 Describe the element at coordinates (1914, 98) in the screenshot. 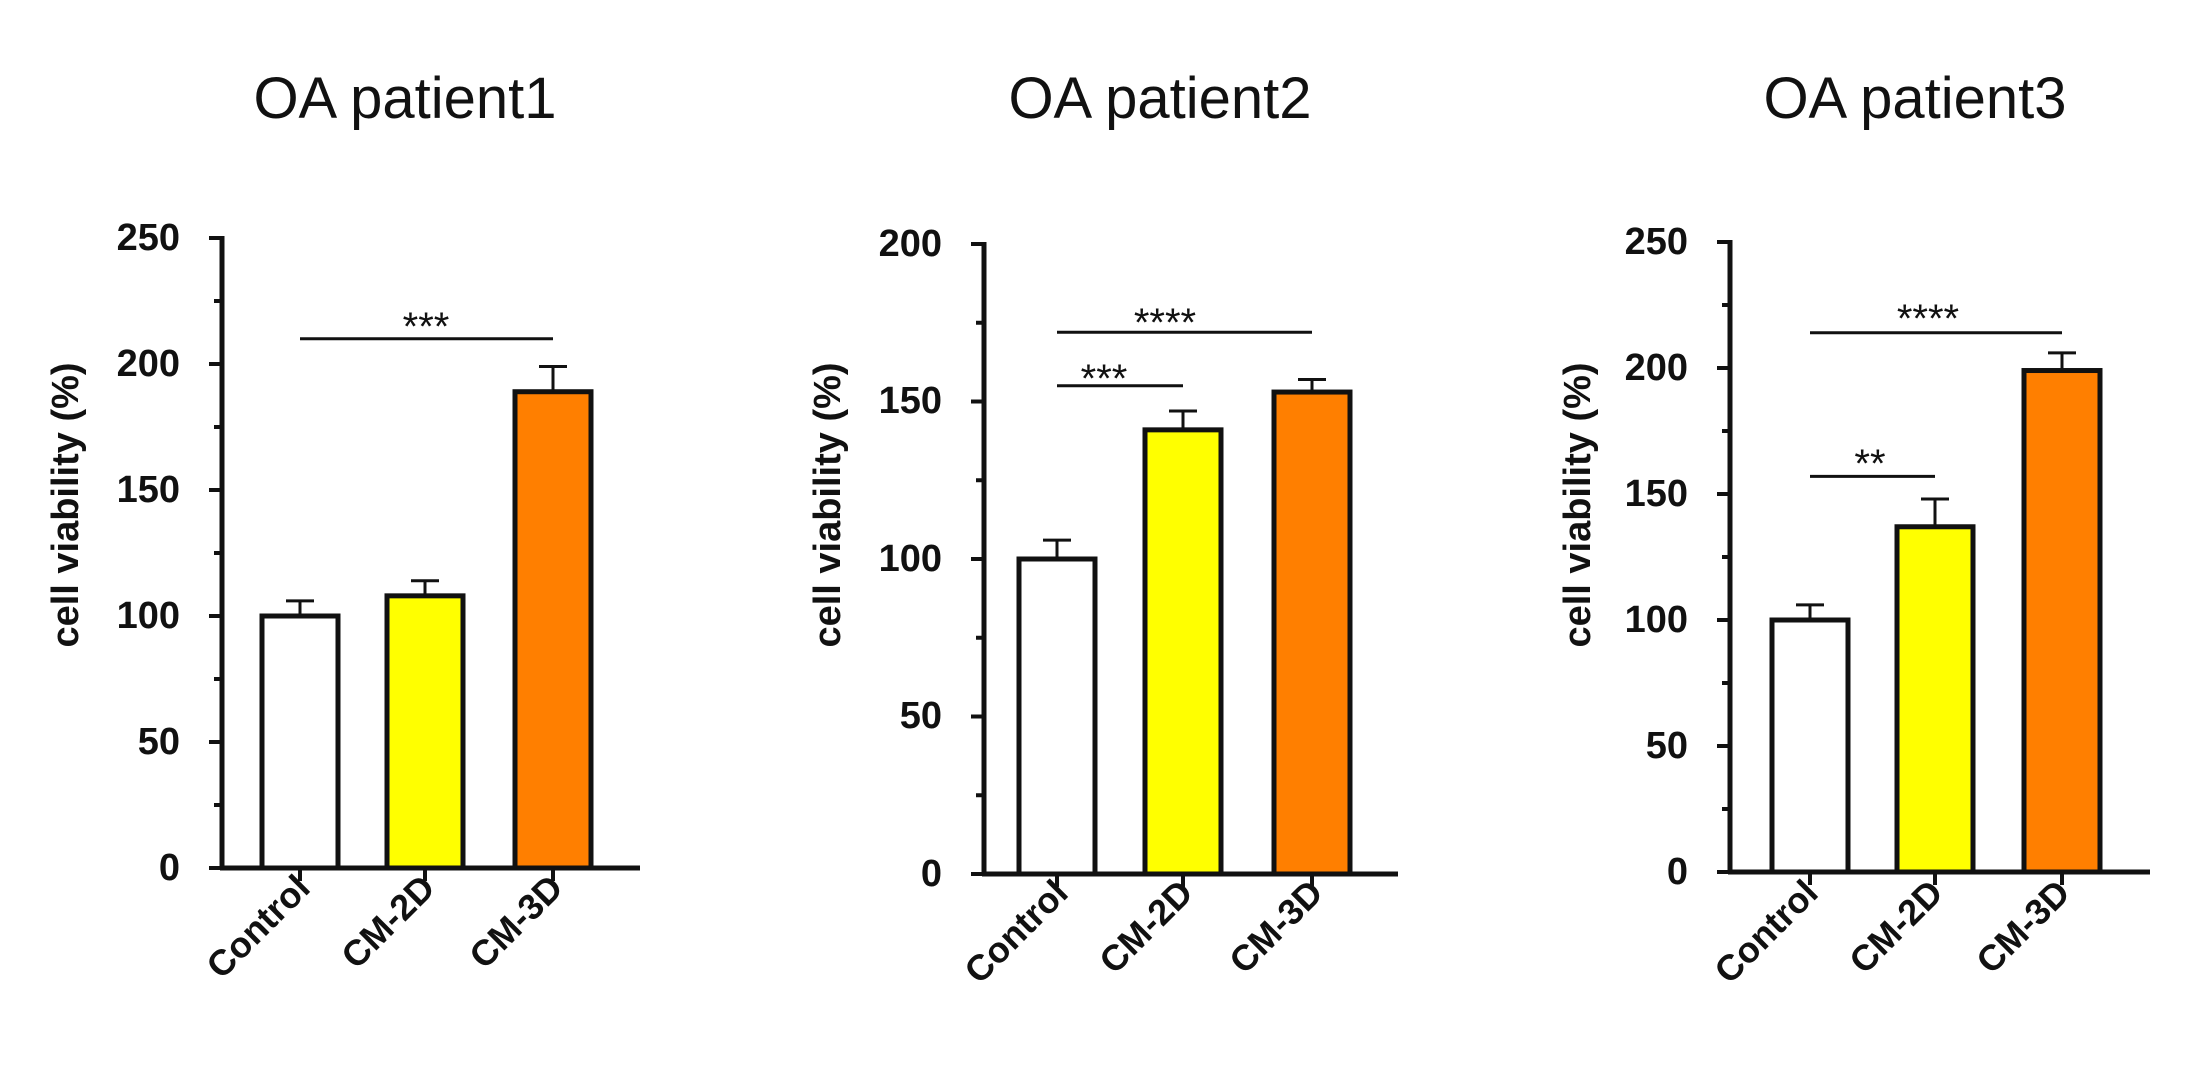

I see `chart-title: OA patient3` at that location.